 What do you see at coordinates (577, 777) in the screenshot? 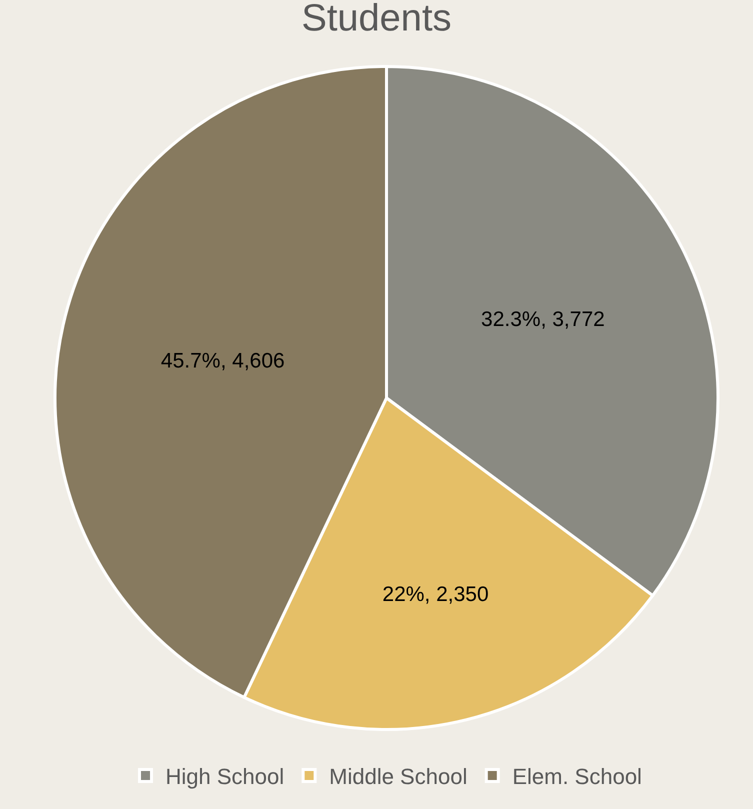
I see `legend-label: Elem. School` at bounding box center [577, 777].